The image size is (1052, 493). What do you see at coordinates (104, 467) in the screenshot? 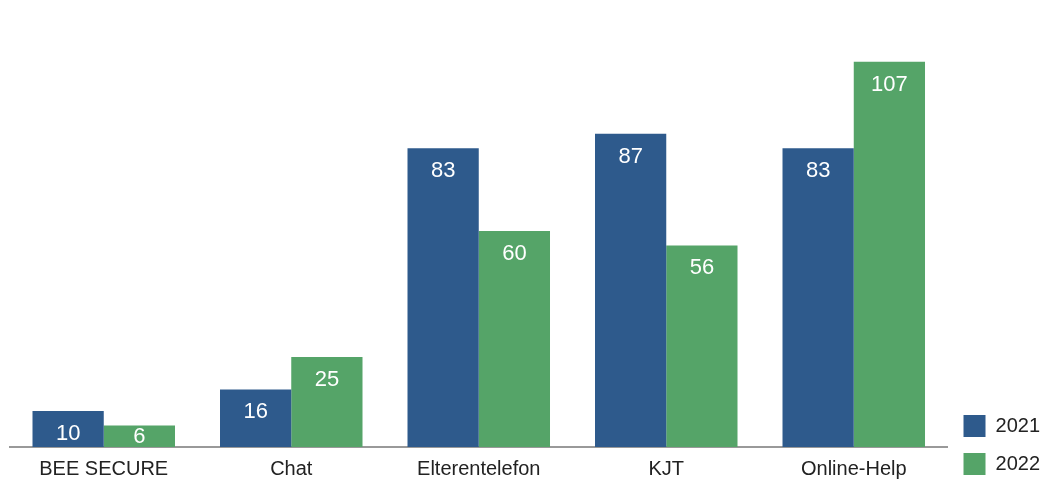
I see `x-tick-label: BEE SECURE` at bounding box center [104, 467].